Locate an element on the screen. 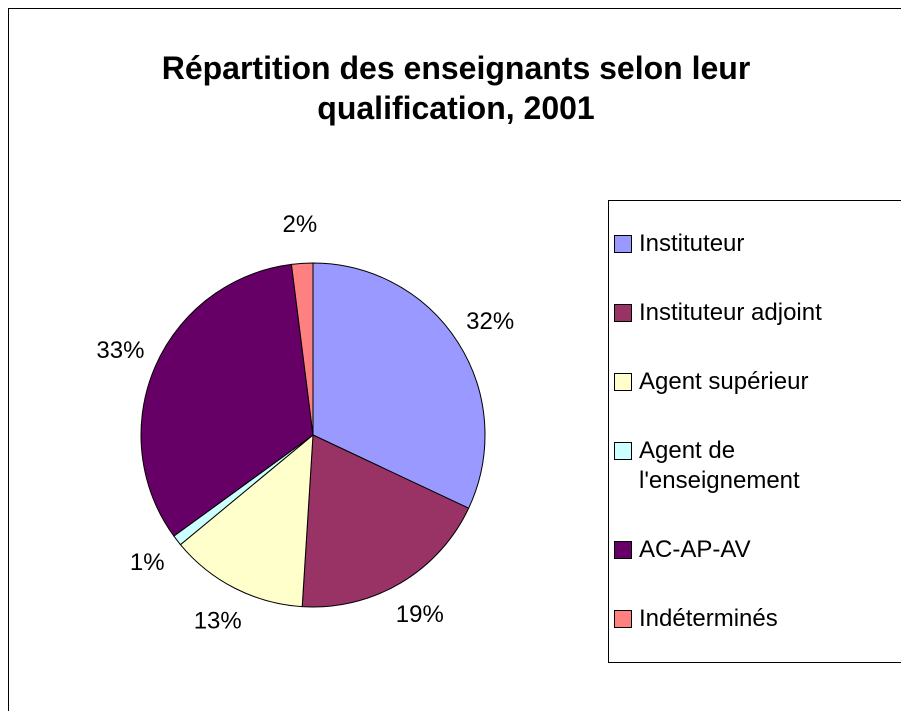 This screenshot has width=901, height=711. data-label: 2% is located at coordinates (299, 224).